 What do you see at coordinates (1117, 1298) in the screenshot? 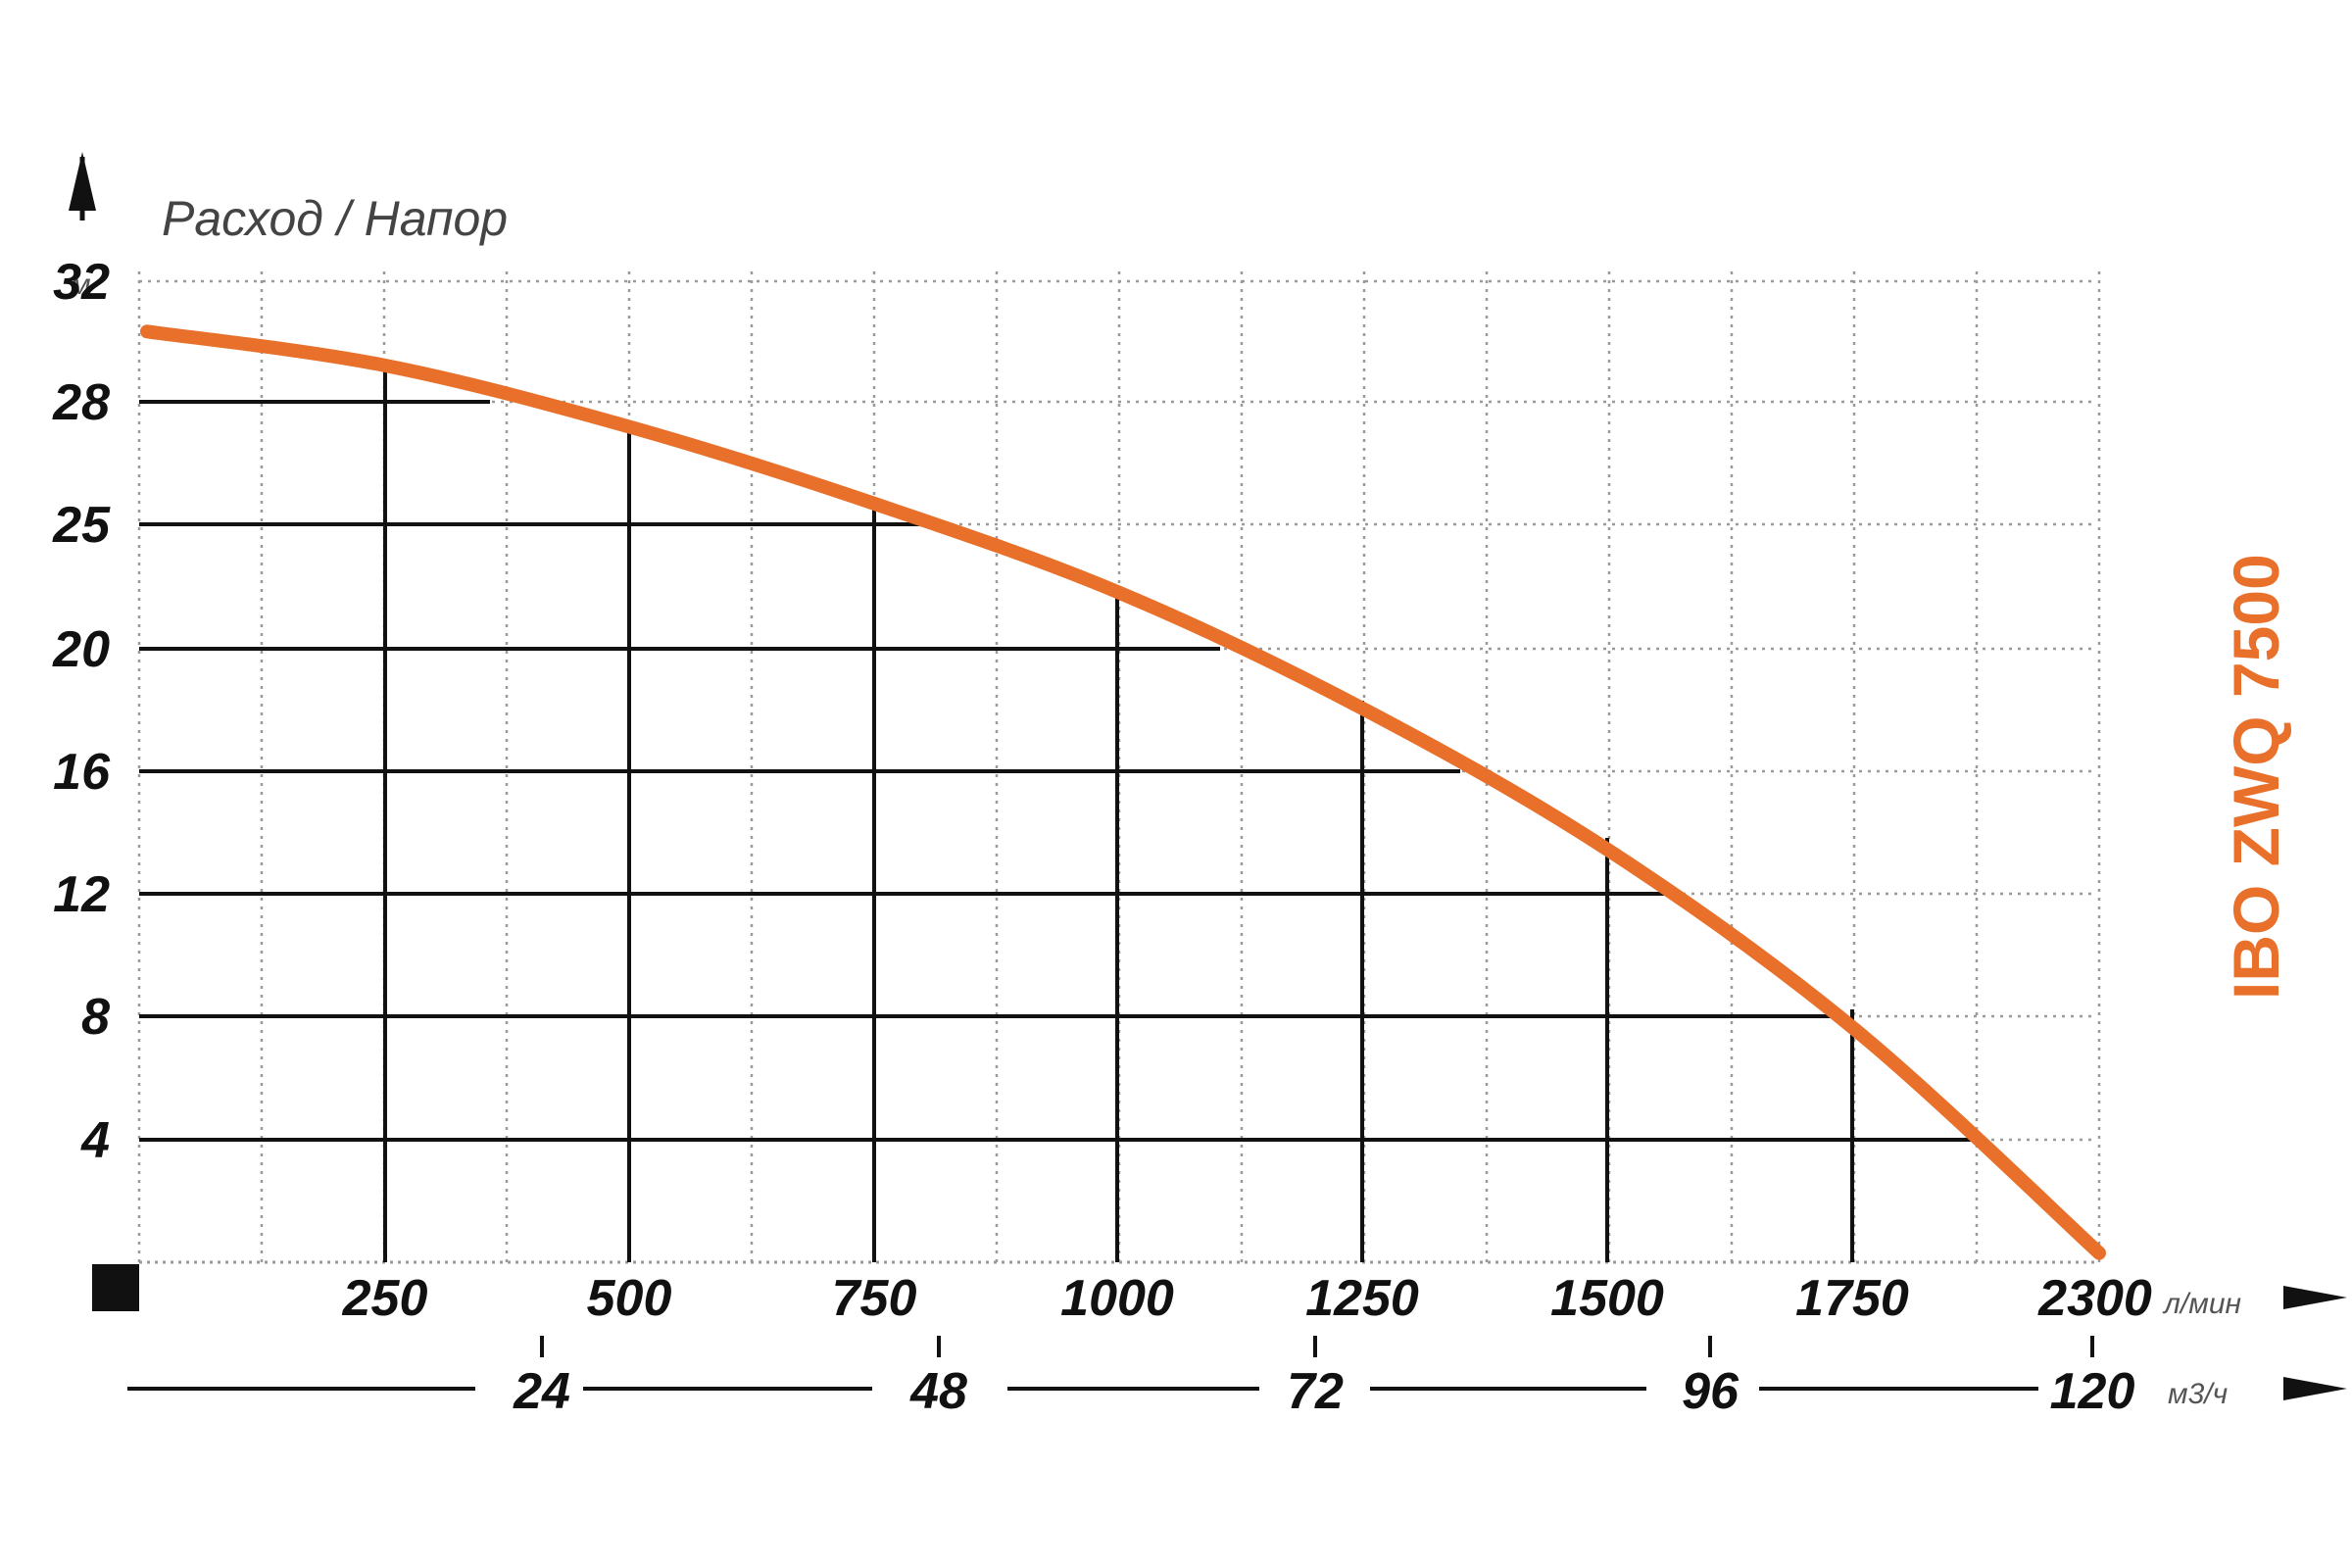
I see `x-tick-label: 1000` at bounding box center [1117, 1298].